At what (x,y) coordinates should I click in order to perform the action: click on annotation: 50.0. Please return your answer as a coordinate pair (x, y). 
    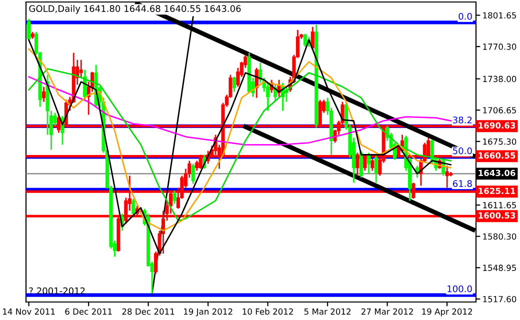
    Looking at the image, I should click on (462, 150).